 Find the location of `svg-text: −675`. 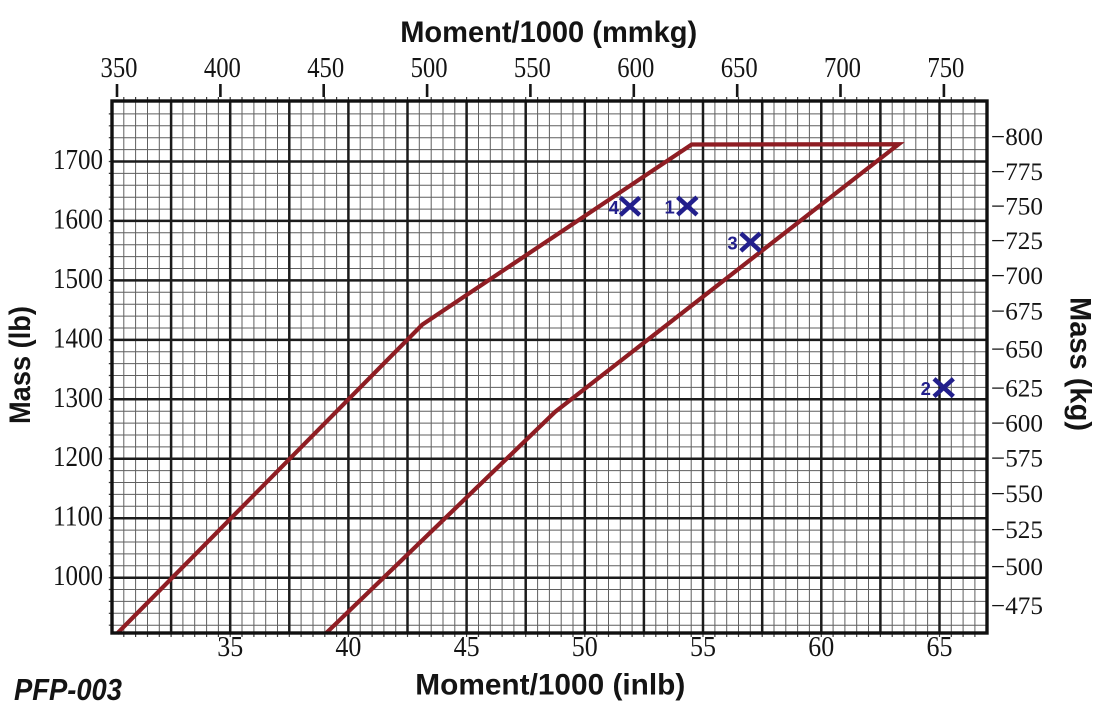

svg-text: −675 is located at coordinates (1017, 310).